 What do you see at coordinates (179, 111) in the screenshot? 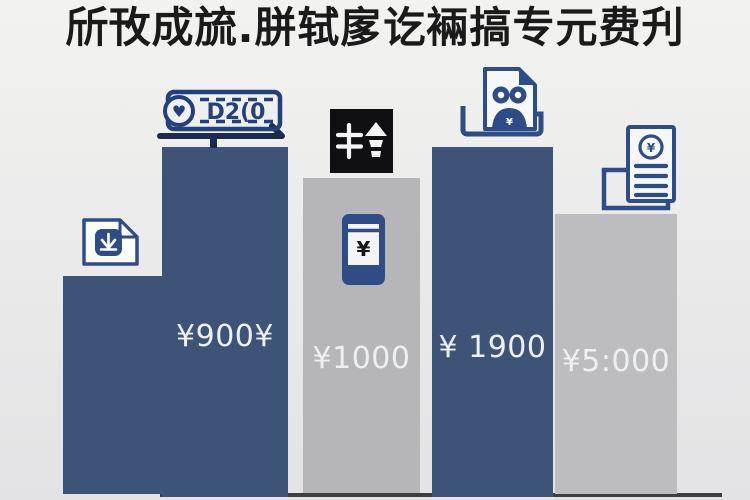
I see `heart-icon: ♥` at bounding box center [179, 111].